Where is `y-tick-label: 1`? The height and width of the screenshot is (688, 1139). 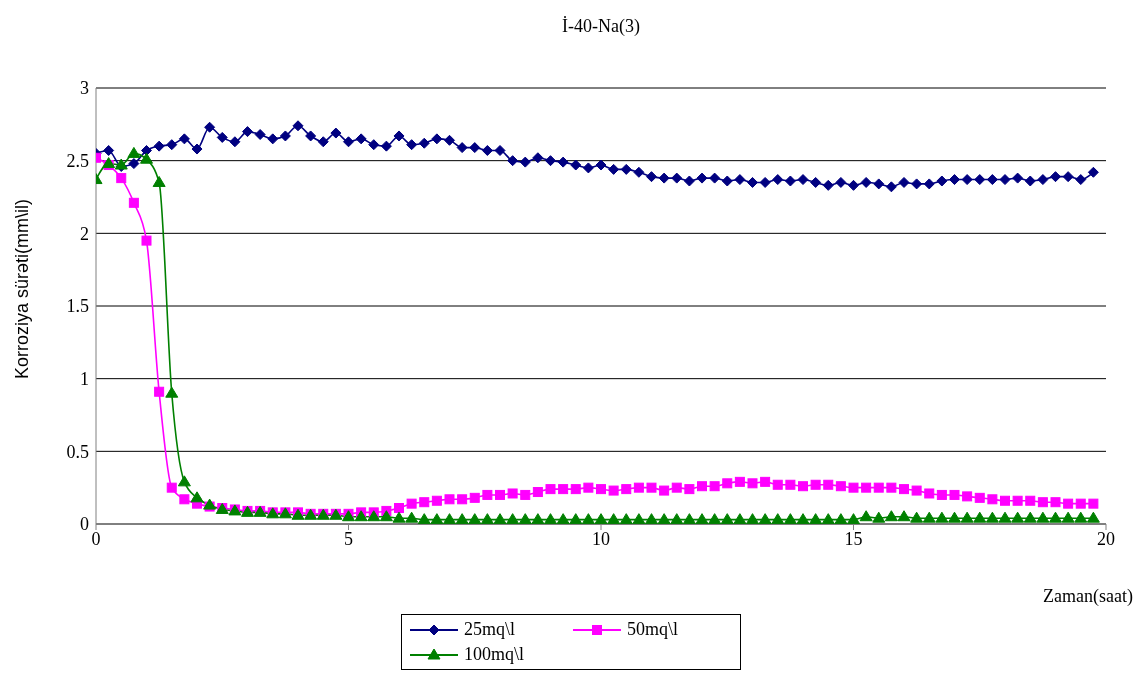 y-tick-label: 1 is located at coordinates (84, 379).